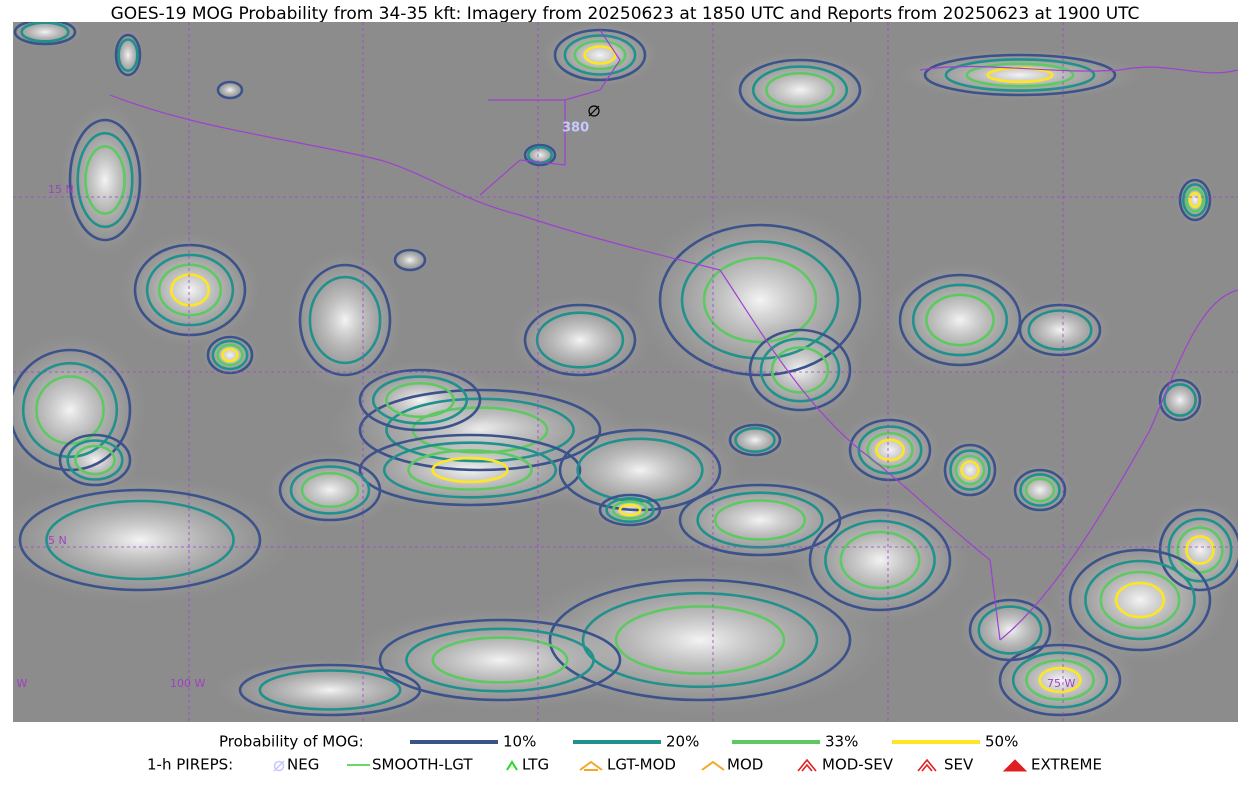 The image size is (1250, 786). Describe the element at coordinates (303, 765) in the screenshot. I see `legend-label: NEG` at that location.